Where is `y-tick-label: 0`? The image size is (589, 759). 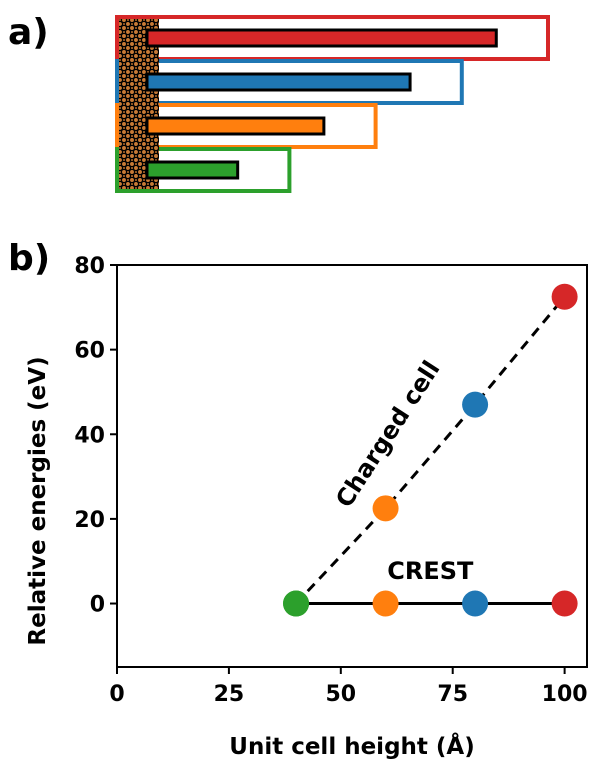
y-tick-label: 0 is located at coordinates (97, 605).